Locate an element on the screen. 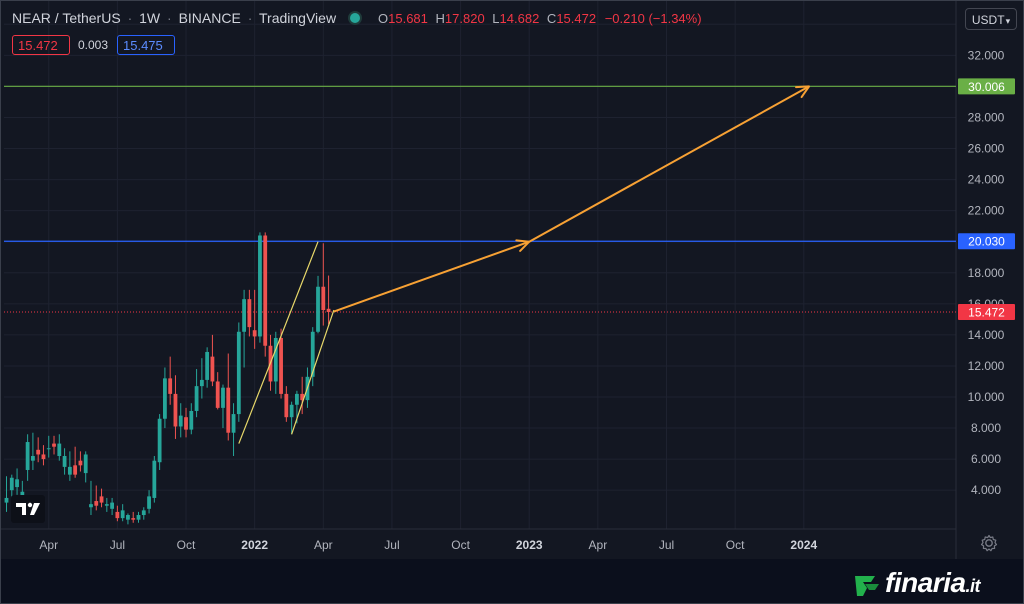 This screenshot has width=1024, height=604. market-open-dot-icon is located at coordinates (355, 18).